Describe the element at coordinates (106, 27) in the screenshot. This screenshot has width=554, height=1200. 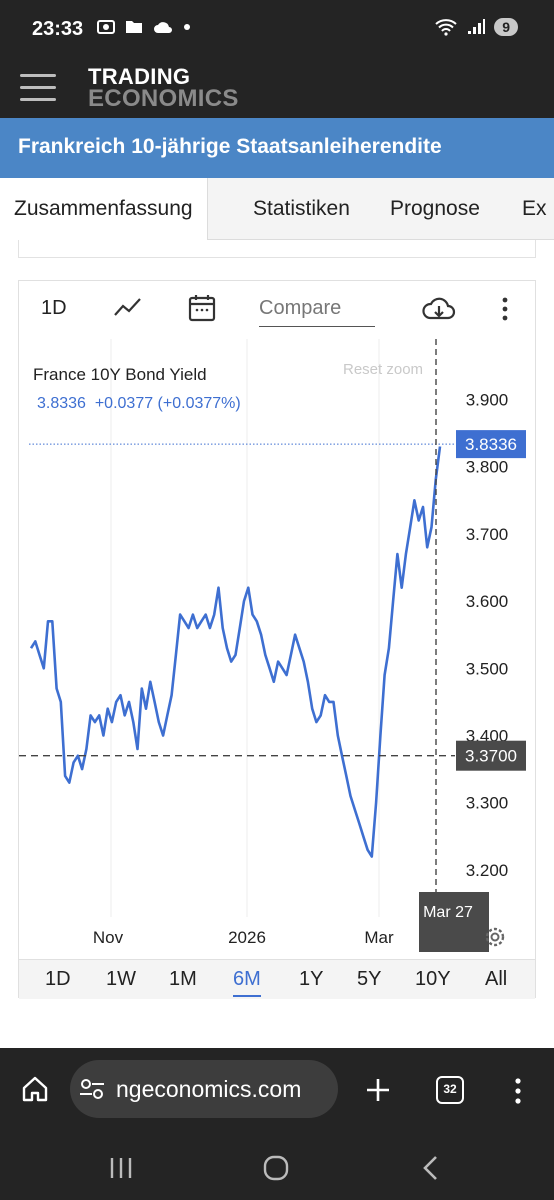
I see `screenshot-icon` at that location.